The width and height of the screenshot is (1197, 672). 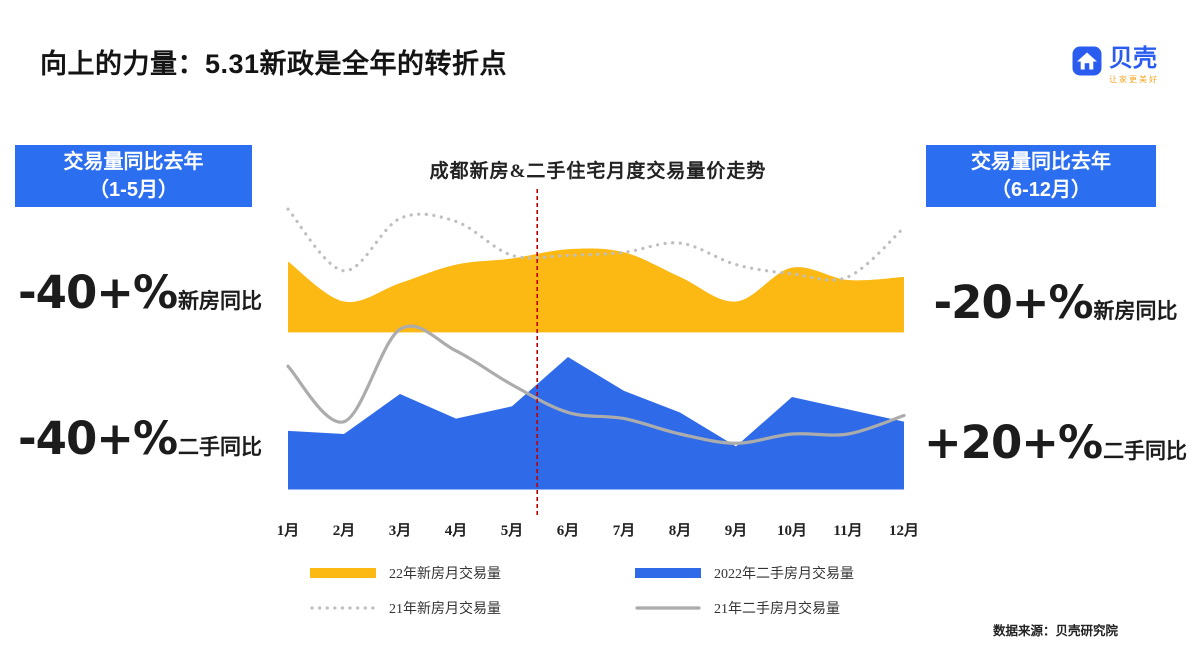 I want to click on badge-left-line2: （1-5月）, so click(x=133, y=190).